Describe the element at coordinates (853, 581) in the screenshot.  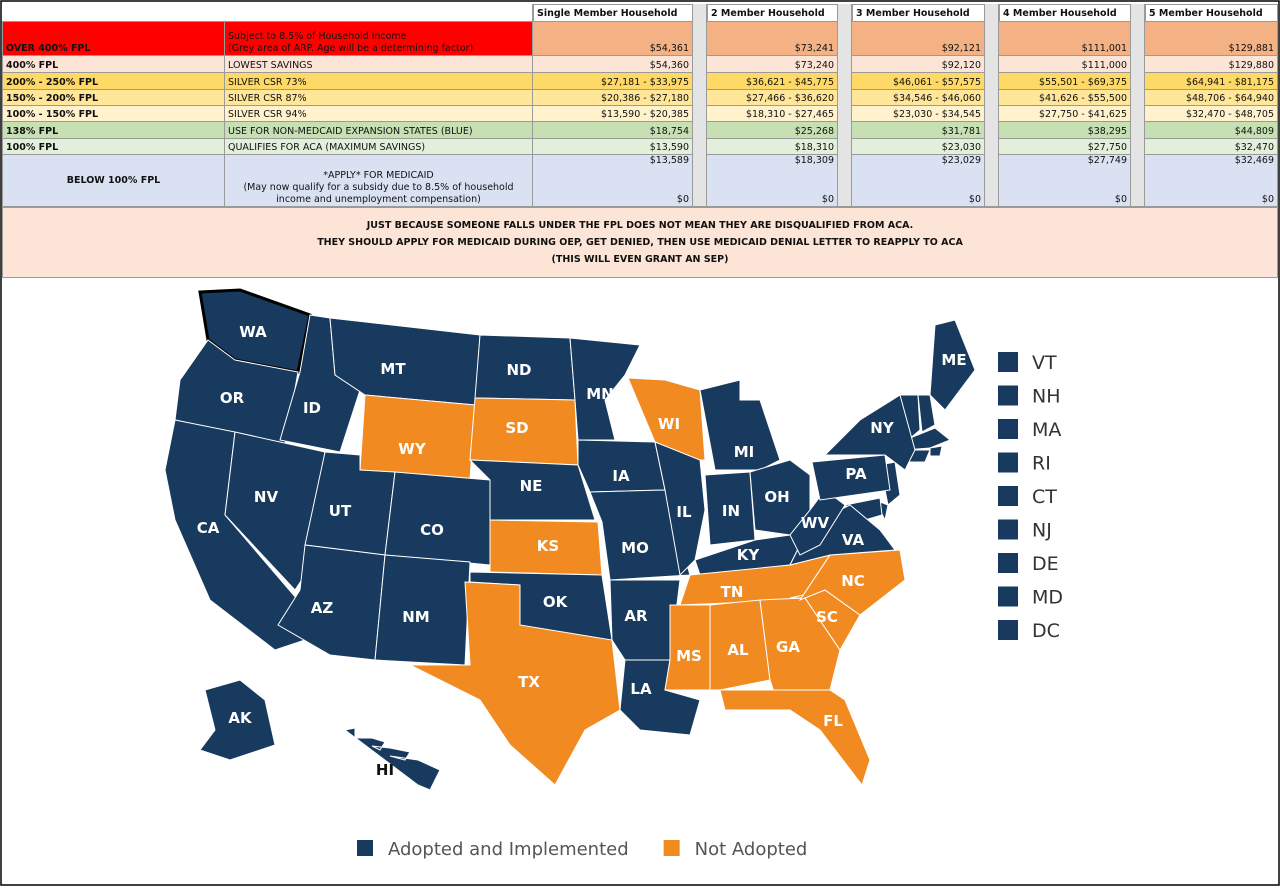
I see `state-label: NC` at that location.